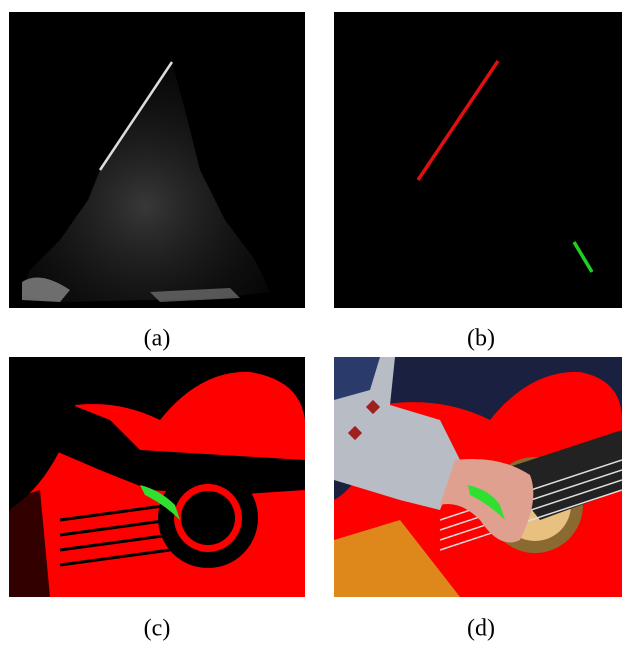 The height and width of the screenshot is (645, 622). I want to click on green-line, so click(583, 257).